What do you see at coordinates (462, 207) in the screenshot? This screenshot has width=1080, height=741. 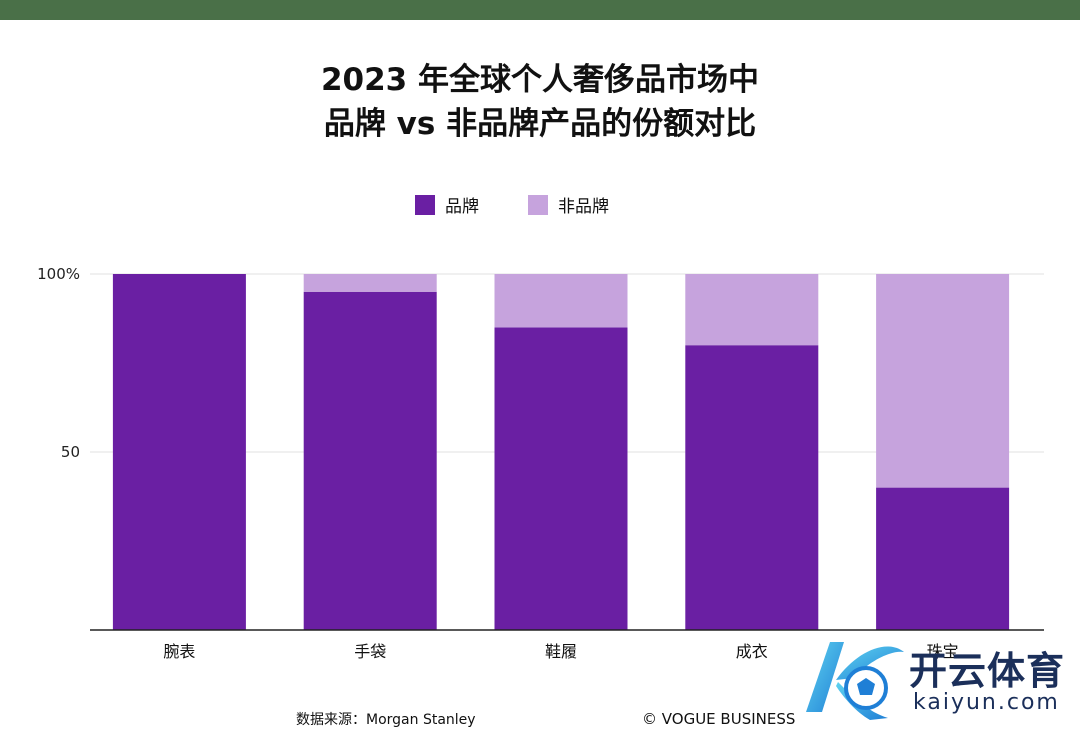 I see `legend-label-branded: 品牌` at bounding box center [462, 207].